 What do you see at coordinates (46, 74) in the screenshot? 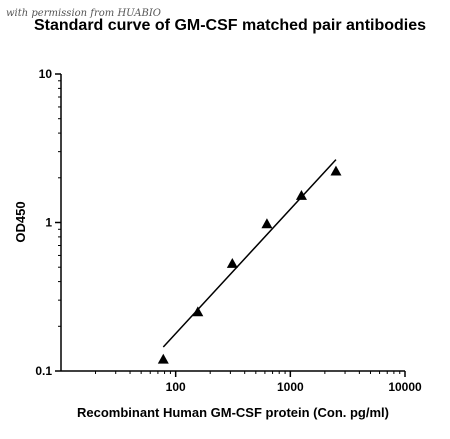
I see `y-tick-label: 10` at bounding box center [46, 74].